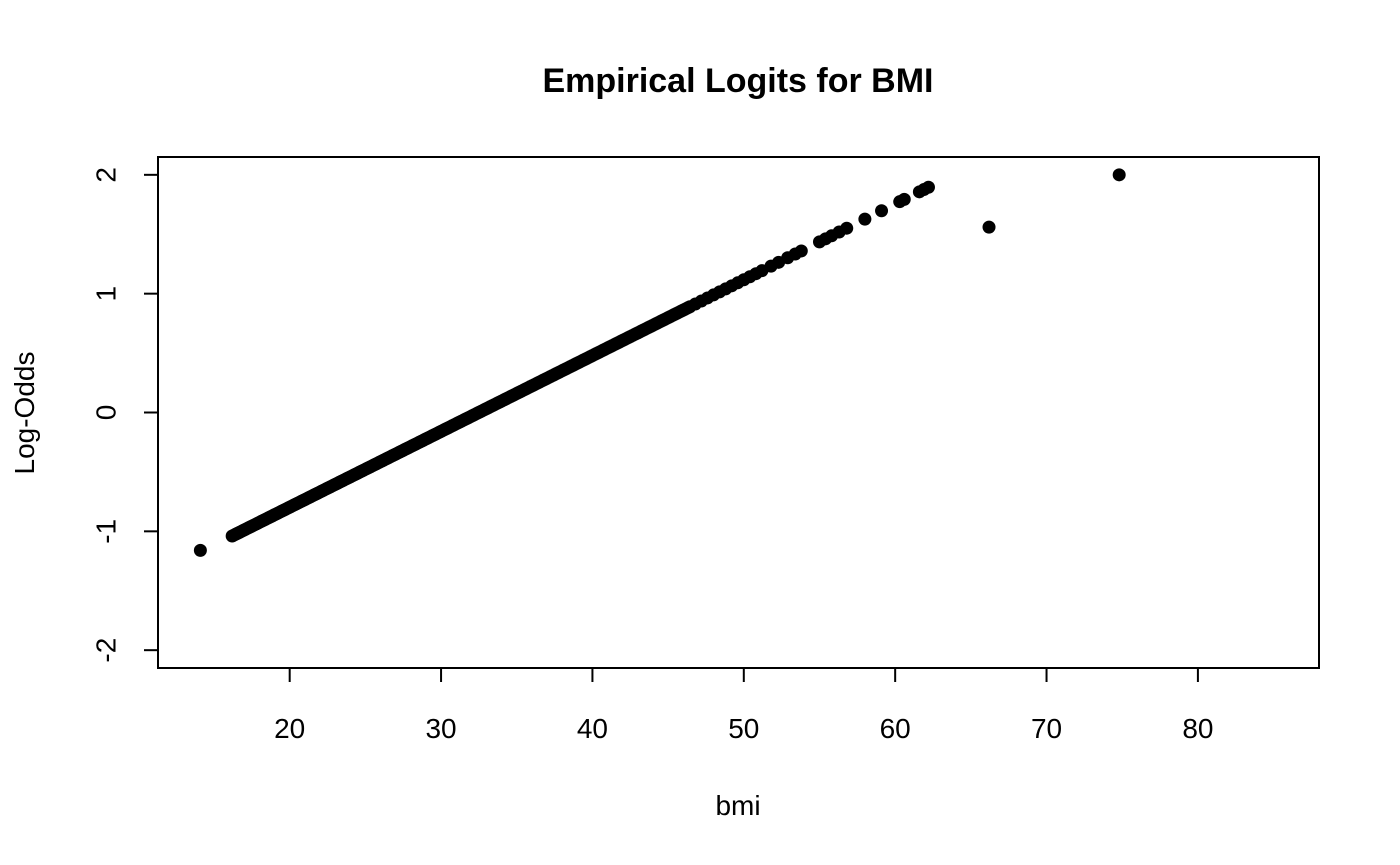 This screenshot has width=1400, height=865. I want to click on x-tick-label: 20, so click(289, 728).